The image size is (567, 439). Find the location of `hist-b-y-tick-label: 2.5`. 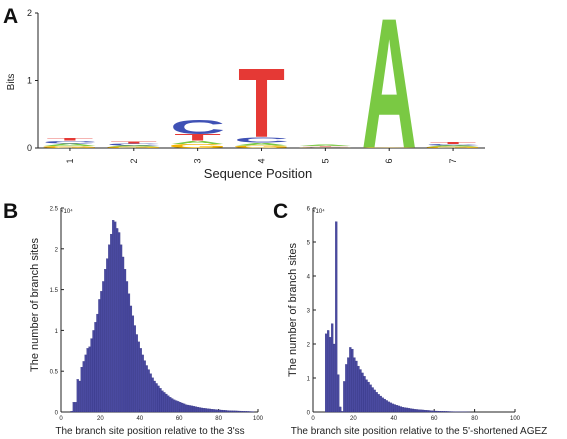

hist-b-y-tick-label: 2.5 is located at coordinates (54, 210).